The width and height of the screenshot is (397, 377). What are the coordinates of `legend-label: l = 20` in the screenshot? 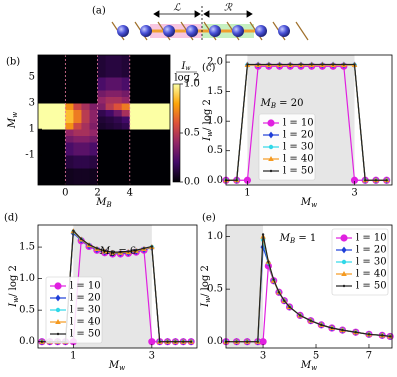 It's located at (371, 250).